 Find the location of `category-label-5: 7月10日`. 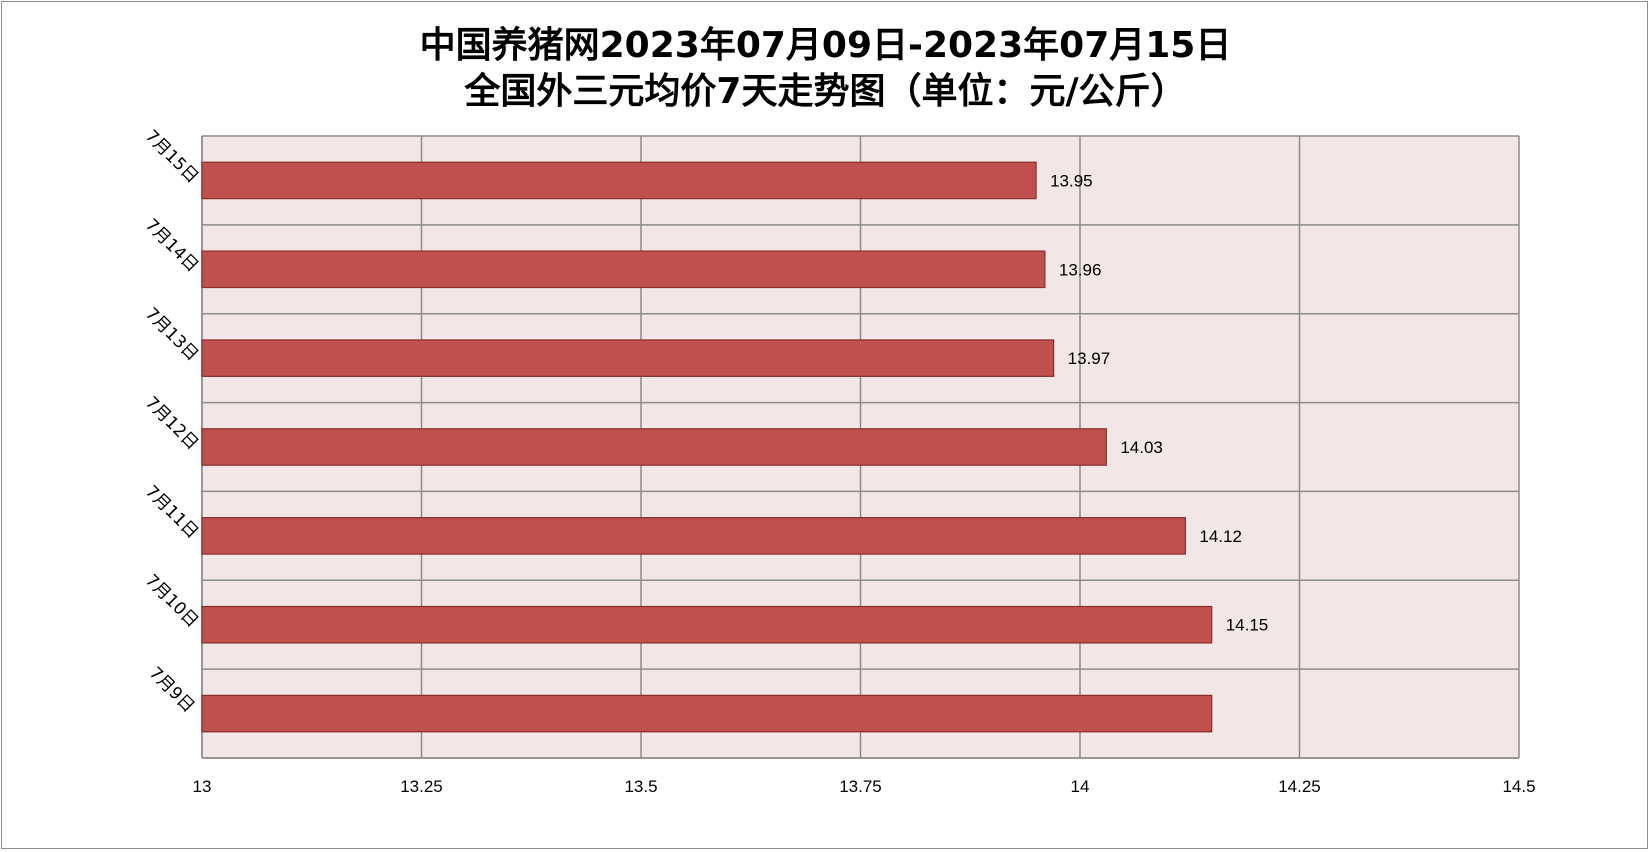

category-label-5: 7月10日 is located at coordinates (171, 601).